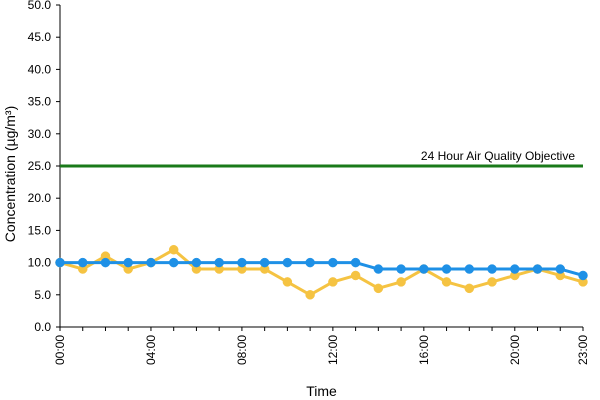  Describe the element at coordinates (242, 350) in the screenshot. I see `x-tick-label: 08:00` at that location.